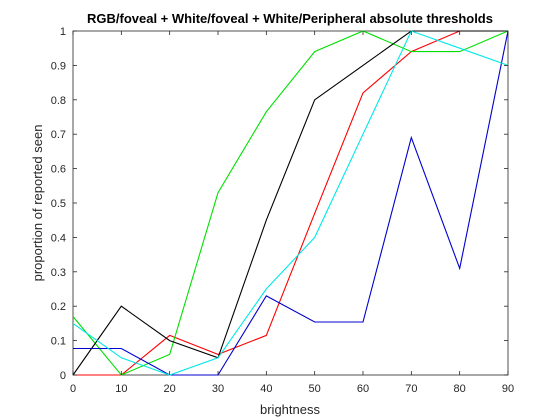 The height and width of the screenshot is (420, 560). Describe the element at coordinates (58, 66) in the screenshot. I see `y-tick-label: 0.9` at that location.